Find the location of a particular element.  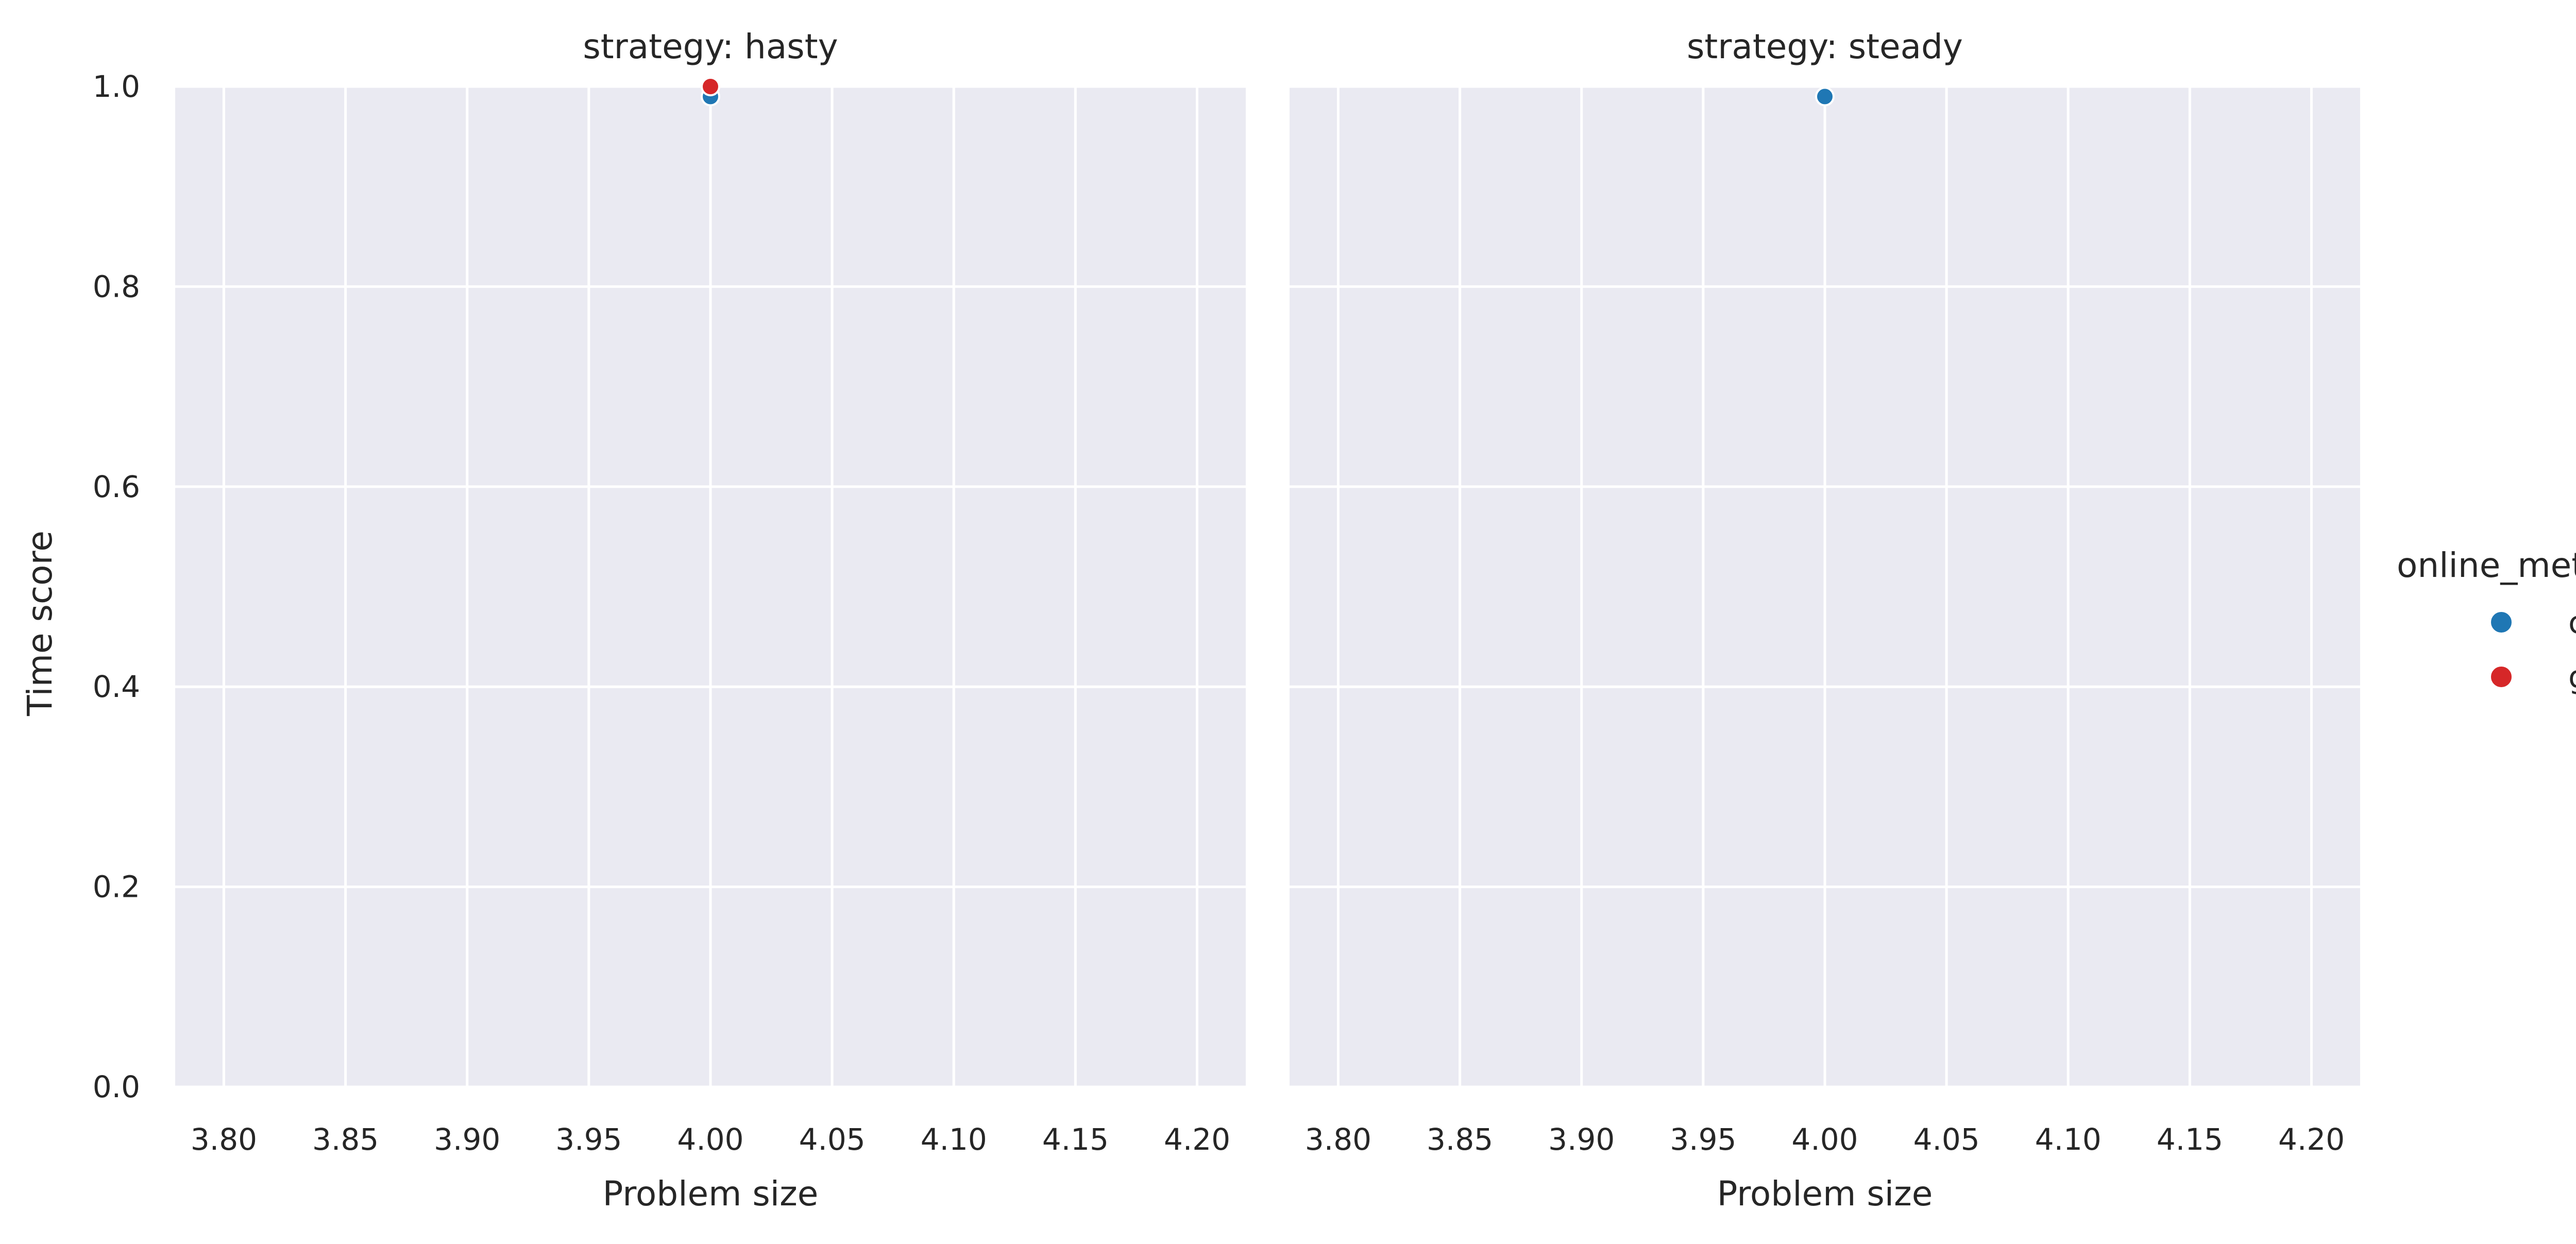

y-axis-label: Time score is located at coordinates (40, 624).